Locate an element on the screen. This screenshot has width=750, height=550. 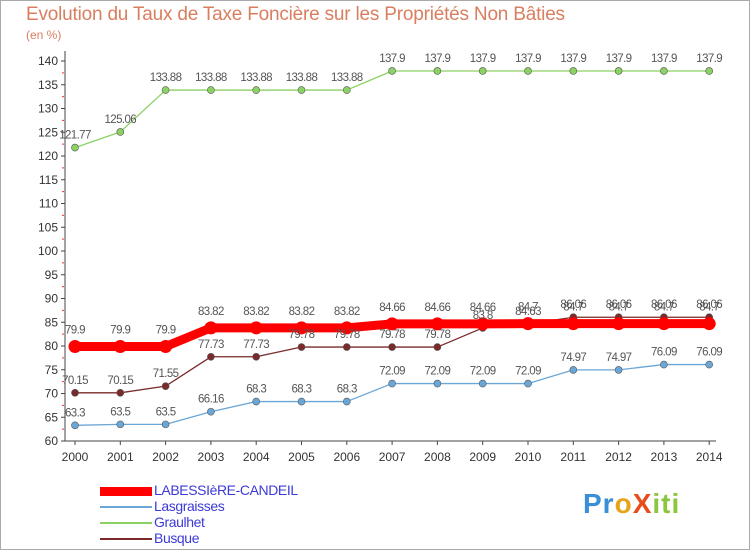
x-tick-label: 2013 is located at coordinates (664, 457).